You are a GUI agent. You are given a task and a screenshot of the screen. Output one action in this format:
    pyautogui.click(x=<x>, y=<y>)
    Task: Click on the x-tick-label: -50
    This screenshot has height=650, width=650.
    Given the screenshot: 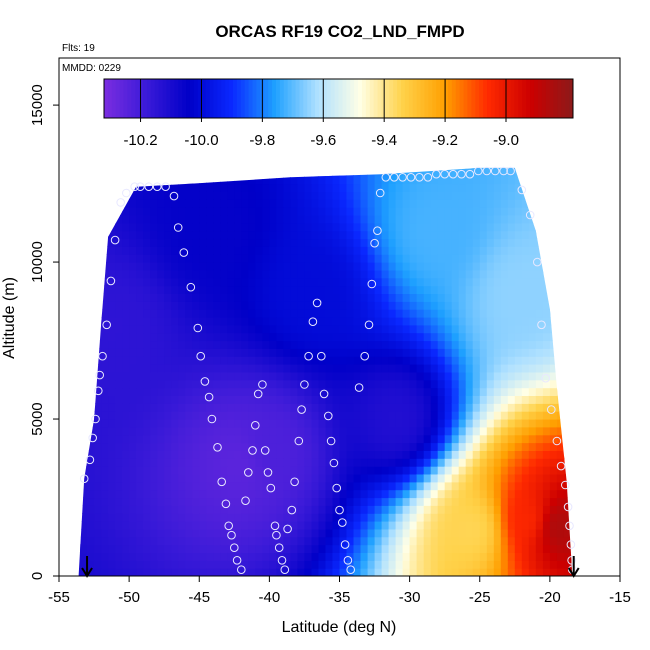 What is the action you would take?
    pyautogui.click(x=129, y=597)
    